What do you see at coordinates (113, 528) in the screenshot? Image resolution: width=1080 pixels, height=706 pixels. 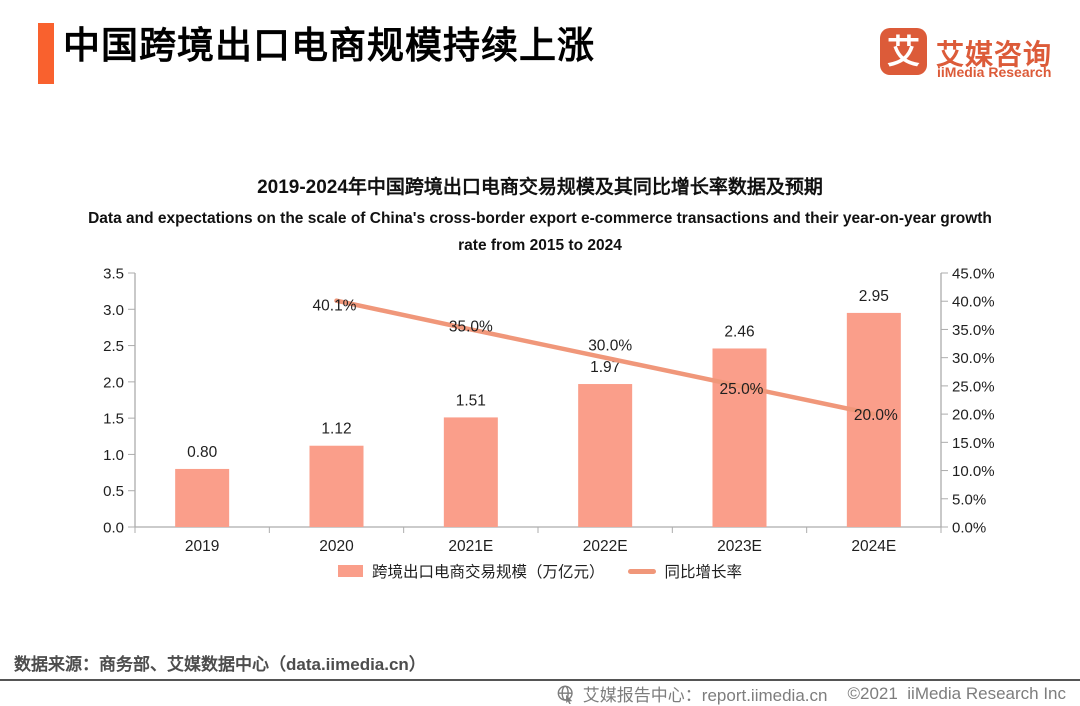 I see `left-axis-label: 0.0` at bounding box center [113, 528].